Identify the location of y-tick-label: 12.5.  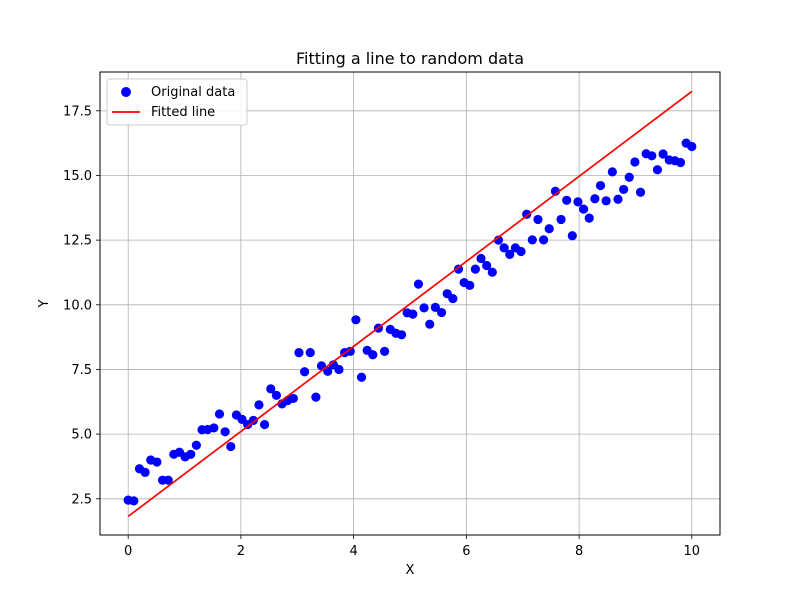
(77, 241).